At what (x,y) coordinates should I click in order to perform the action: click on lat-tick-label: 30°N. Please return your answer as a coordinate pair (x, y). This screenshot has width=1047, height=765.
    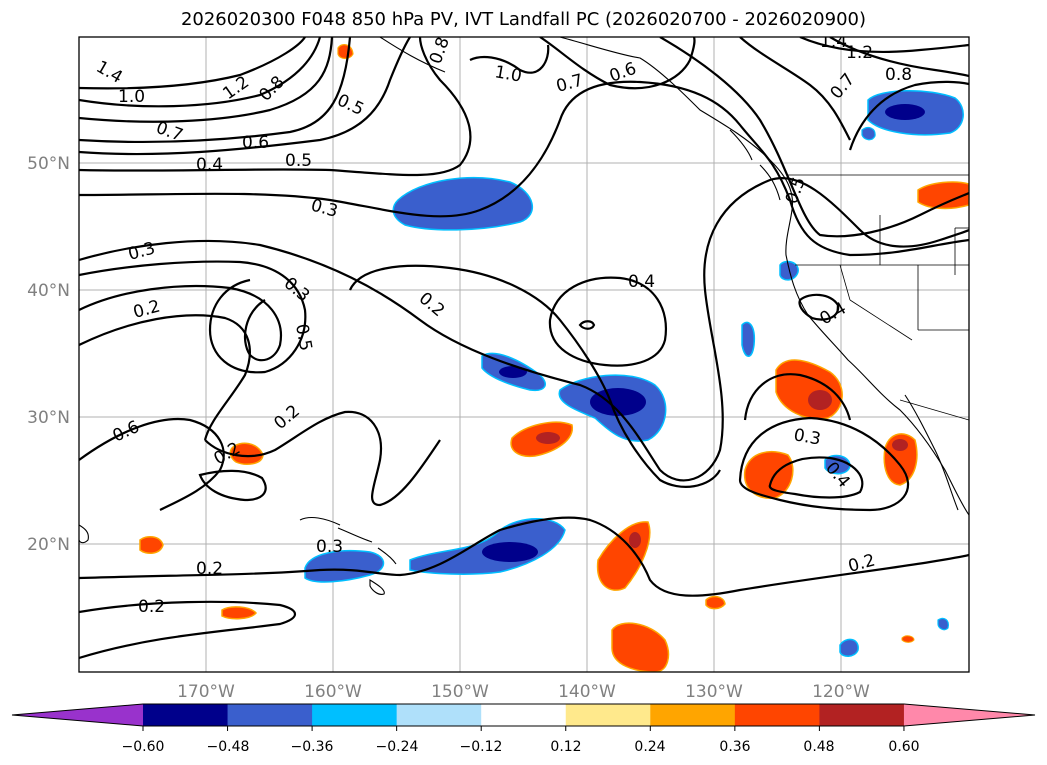
    Looking at the image, I should click on (48, 418).